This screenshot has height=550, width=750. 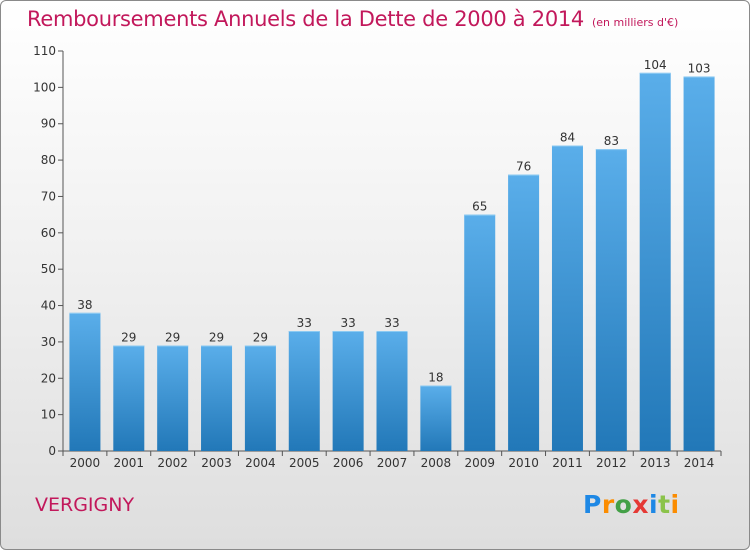 I want to click on y-tick-label: 60, so click(x=48, y=233).